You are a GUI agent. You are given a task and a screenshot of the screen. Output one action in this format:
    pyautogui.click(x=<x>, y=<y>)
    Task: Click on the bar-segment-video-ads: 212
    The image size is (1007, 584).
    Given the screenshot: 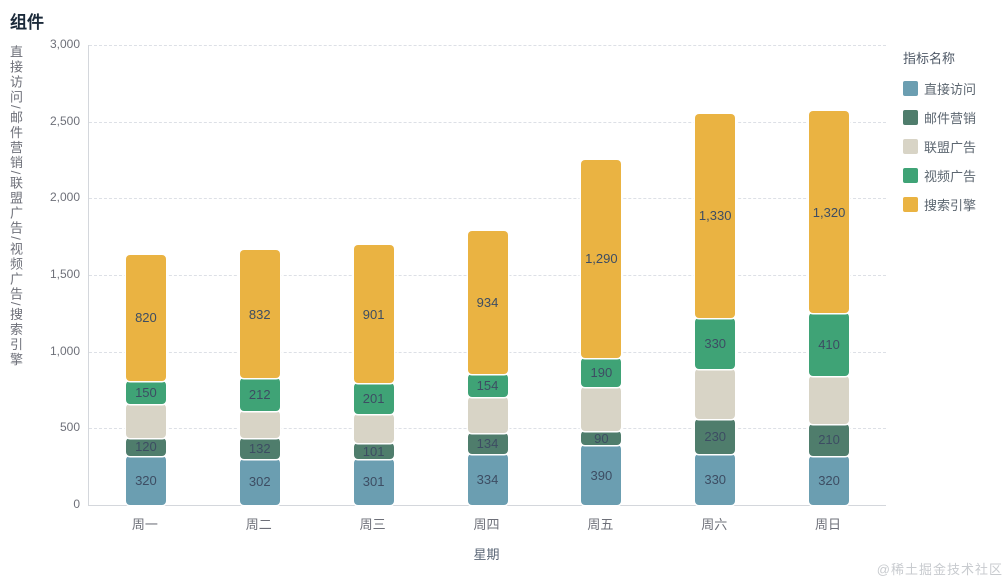 What is the action you would take?
    pyautogui.click(x=259, y=394)
    